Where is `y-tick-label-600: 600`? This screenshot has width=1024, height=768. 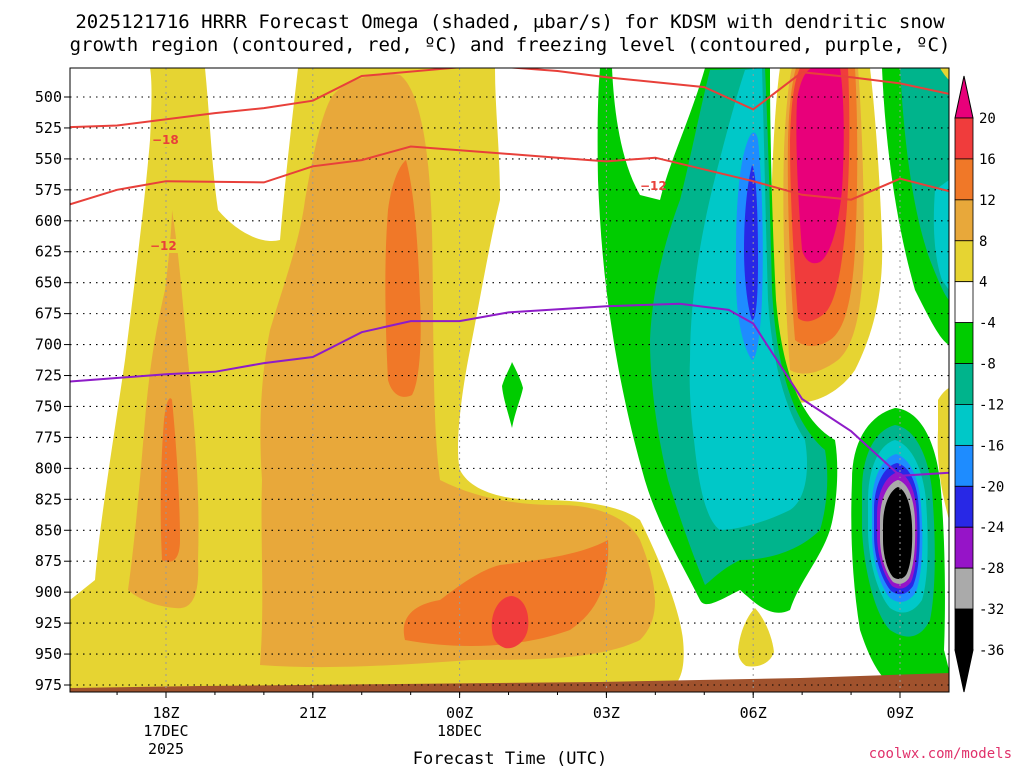
y-tick-label-600: 600 is located at coordinates (48, 221).